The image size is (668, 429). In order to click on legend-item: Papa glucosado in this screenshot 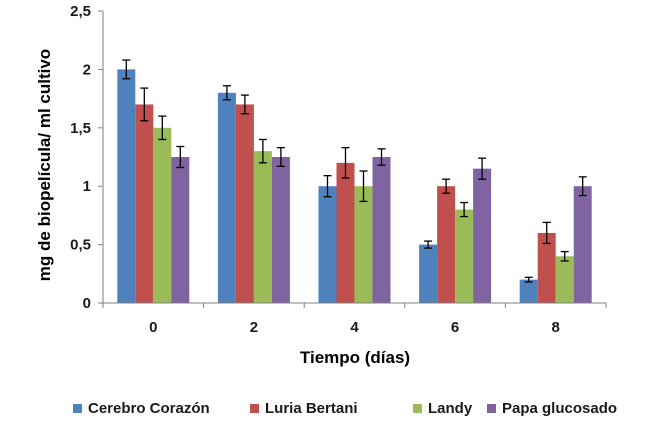, I will do `click(552, 408)`.